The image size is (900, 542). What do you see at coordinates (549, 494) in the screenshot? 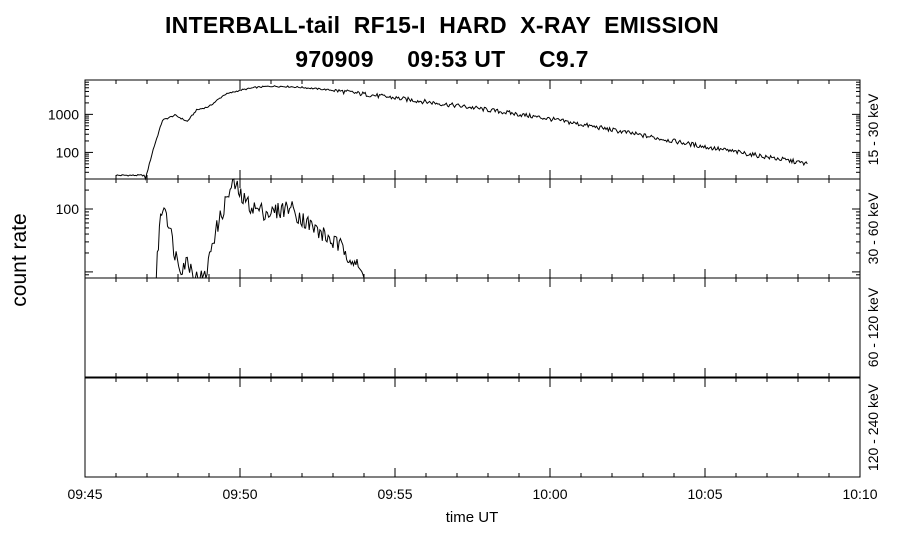
I see `x-tick-label: 10:00` at bounding box center [549, 494].